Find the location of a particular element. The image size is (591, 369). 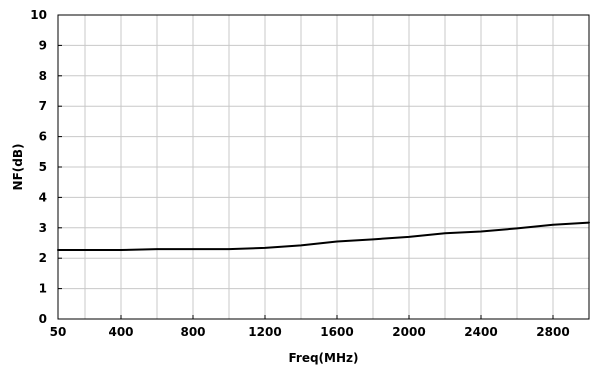

y-tick-labels: 0 1 2 3 4 5 6 7 8 9 10 is located at coordinates (38, 167).